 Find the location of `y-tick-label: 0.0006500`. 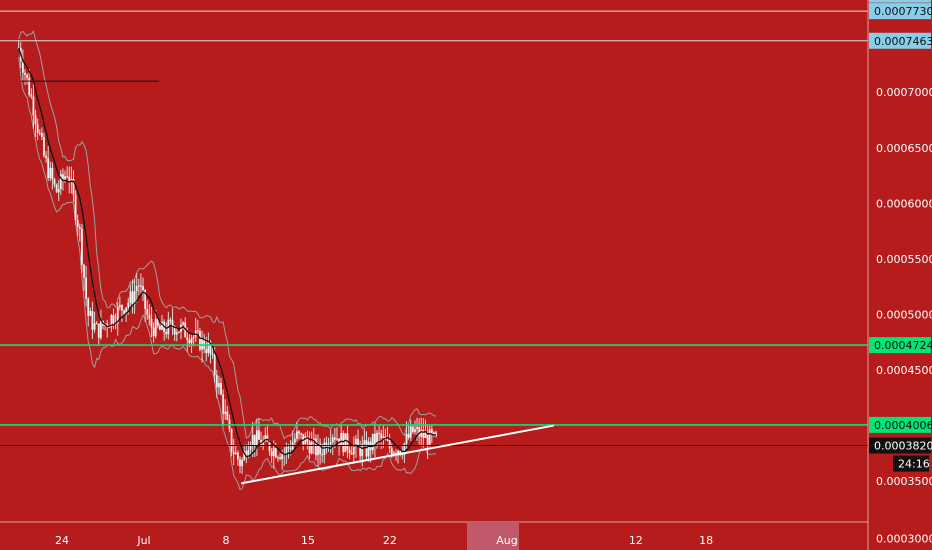

y-tick-label: 0.0006500 is located at coordinates (904, 148).